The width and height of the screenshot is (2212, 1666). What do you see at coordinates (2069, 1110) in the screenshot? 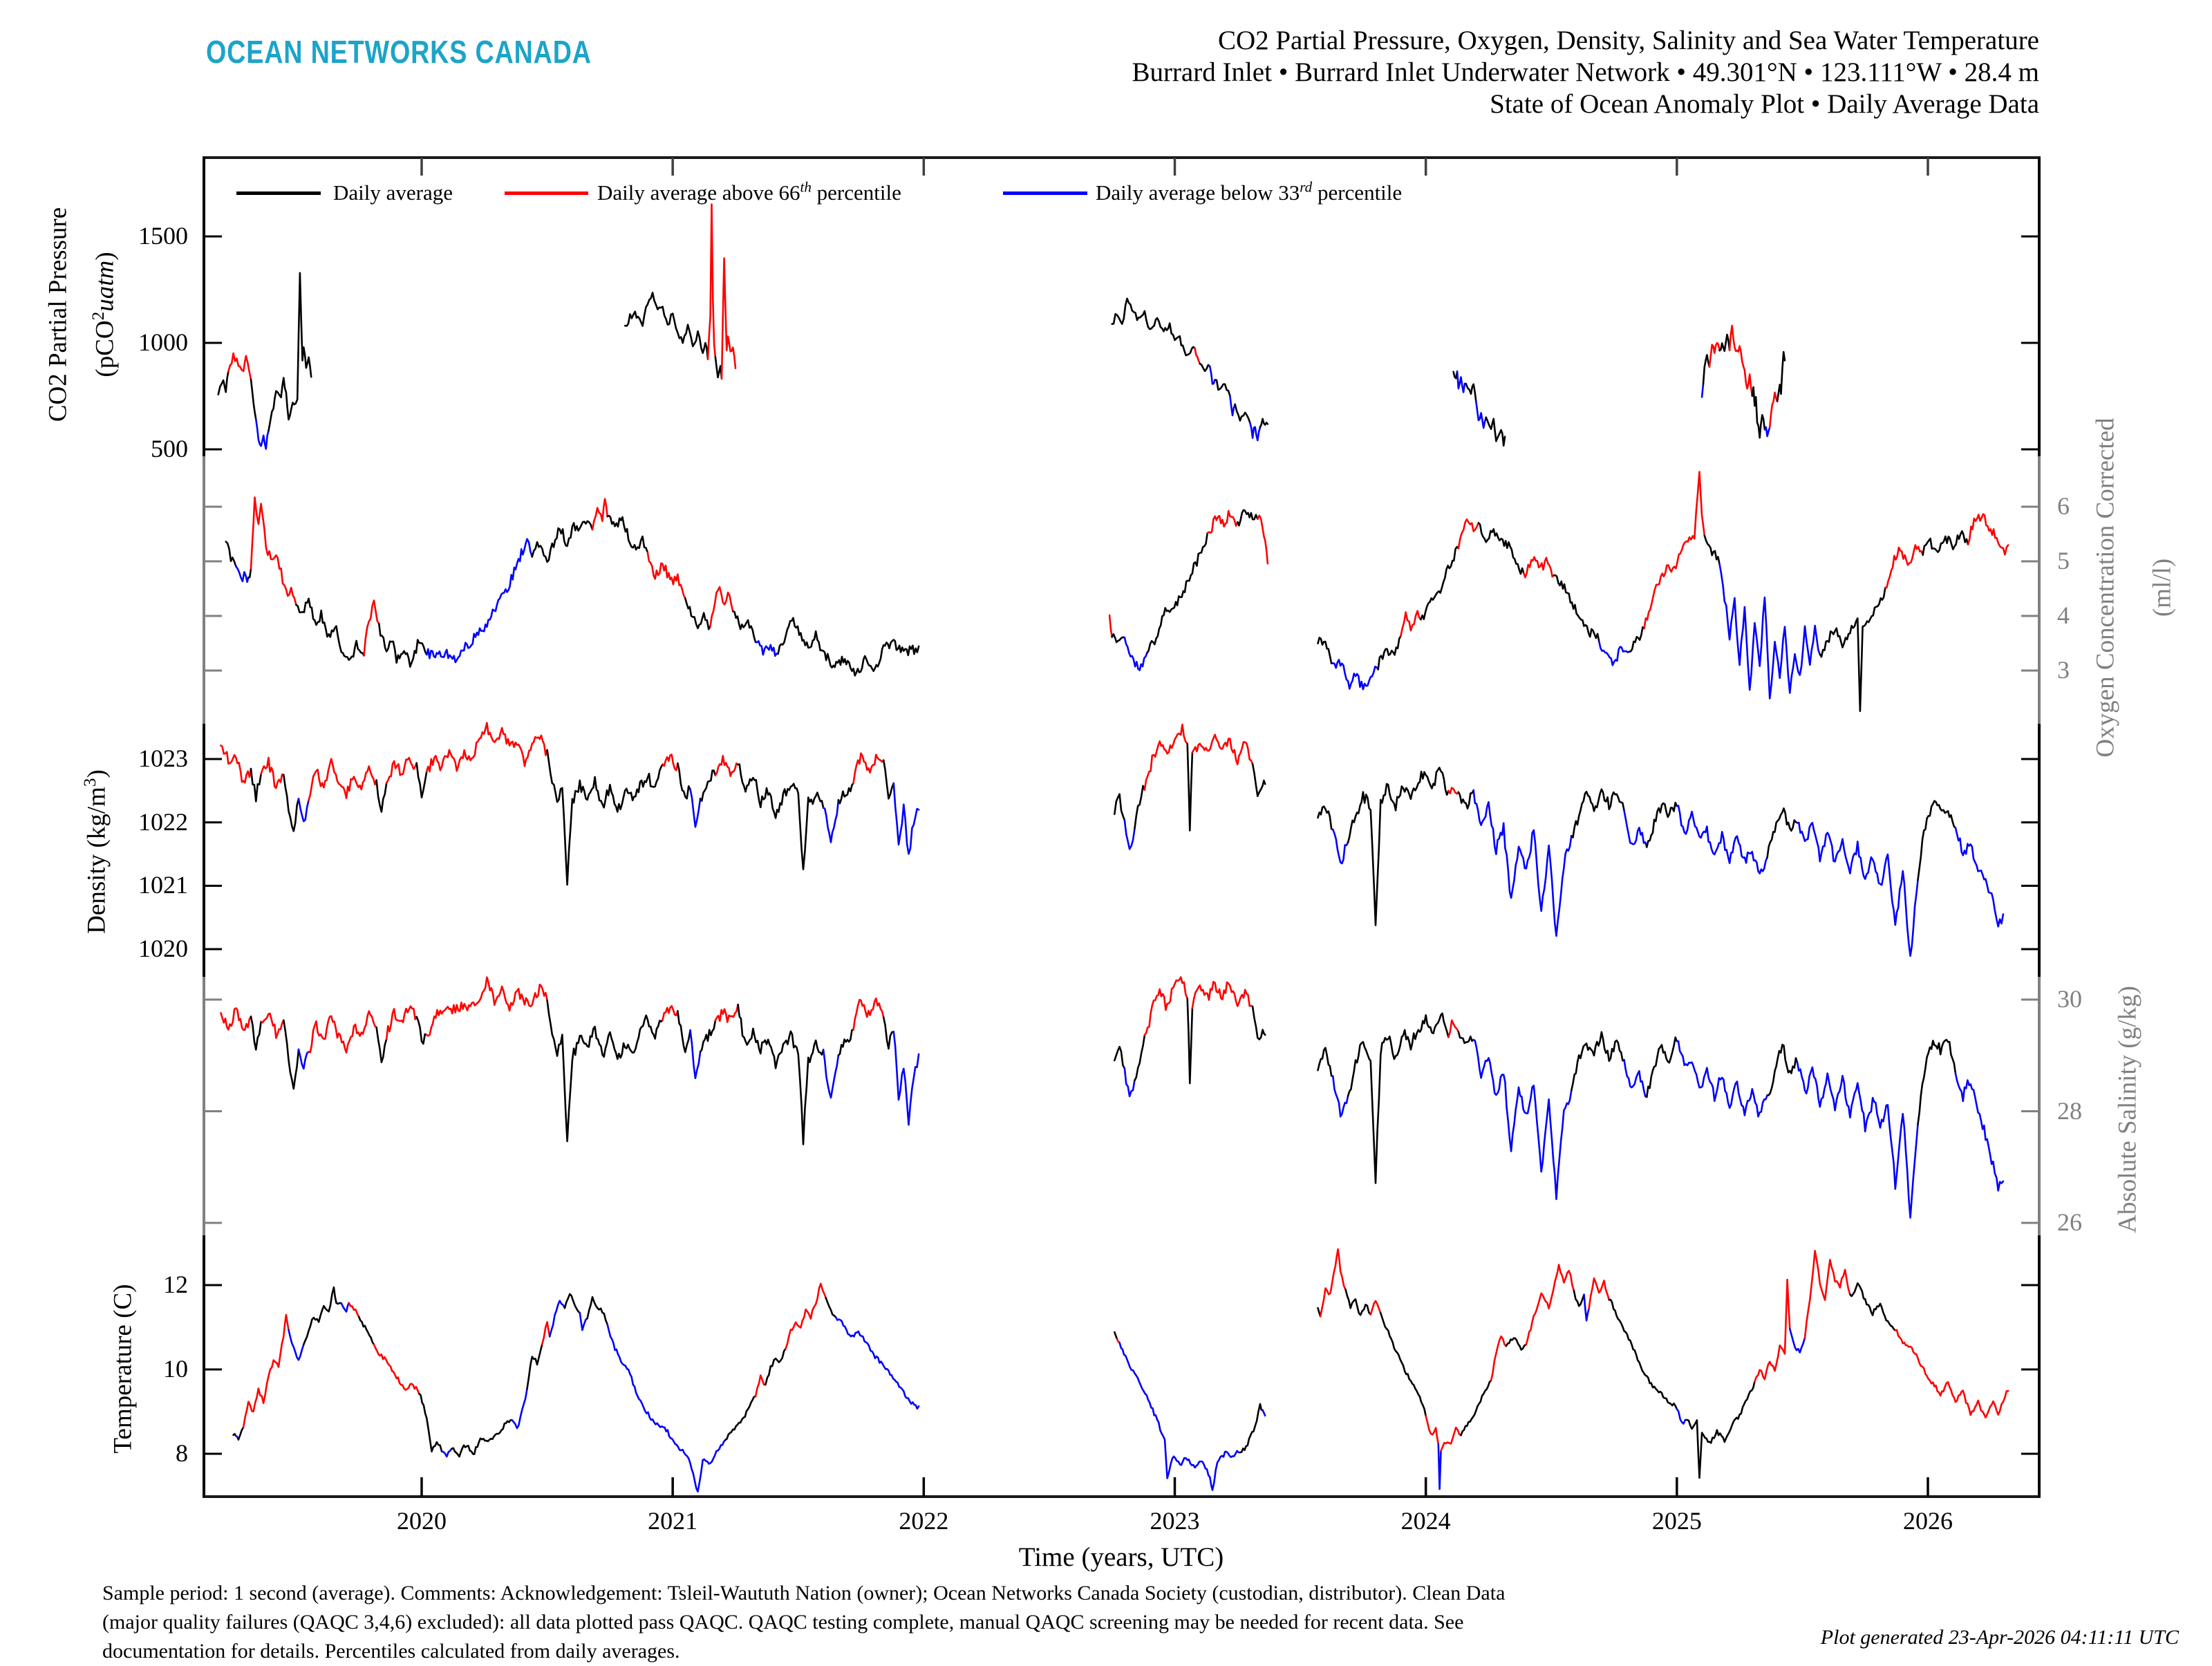
I see `y-tick-label-sal-28: 28` at bounding box center [2069, 1110].